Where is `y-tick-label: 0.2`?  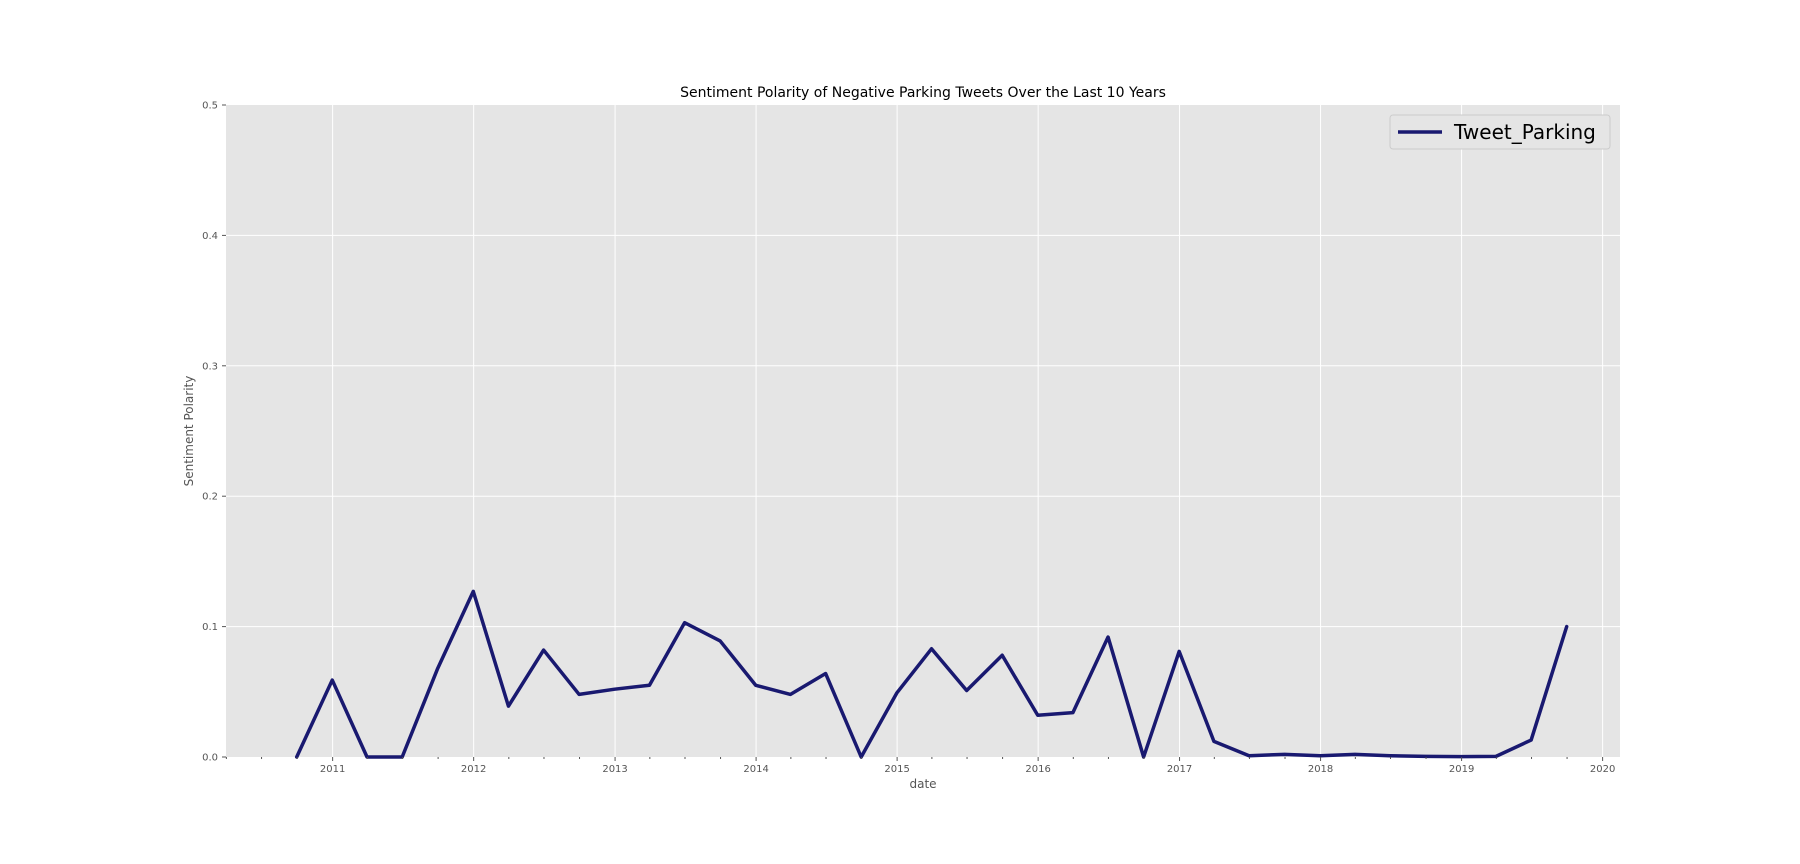 y-tick-label: 0.2 is located at coordinates (210, 497).